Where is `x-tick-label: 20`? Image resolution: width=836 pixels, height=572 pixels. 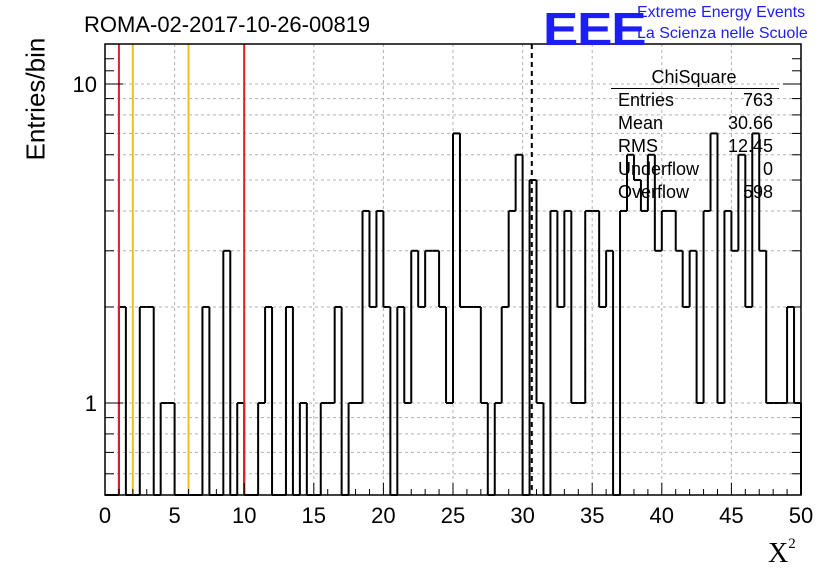 x-tick-label: 20 is located at coordinates (383, 515).